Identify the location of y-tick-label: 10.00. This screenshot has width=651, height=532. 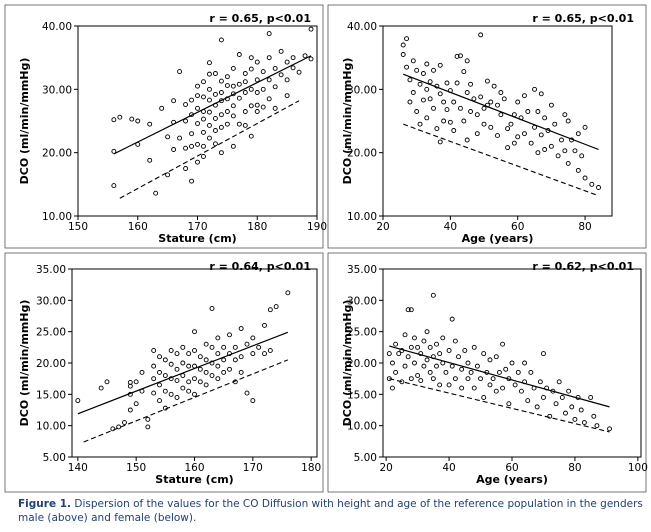
(57, 217).